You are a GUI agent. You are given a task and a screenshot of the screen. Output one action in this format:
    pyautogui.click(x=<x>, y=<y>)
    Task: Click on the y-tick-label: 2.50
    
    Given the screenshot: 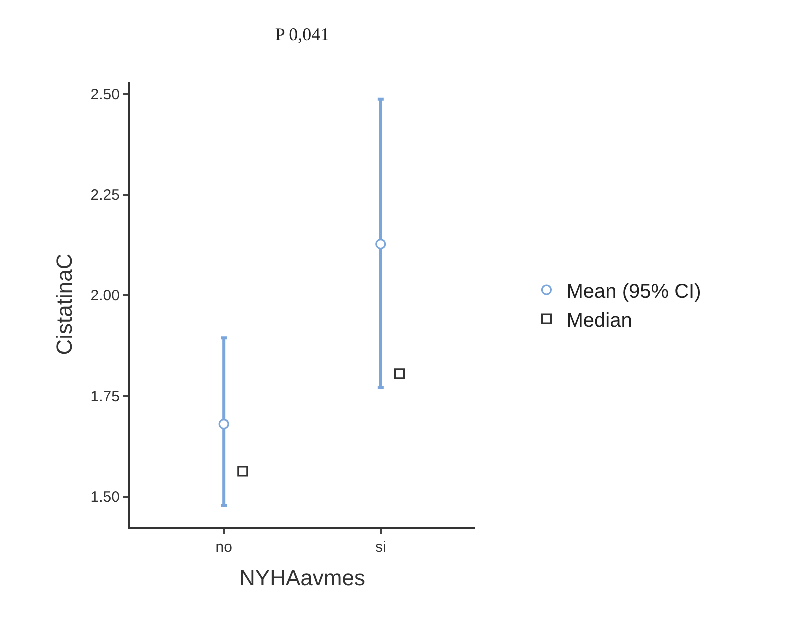 What is the action you would take?
    pyautogui.click(x=105, y=95)
    